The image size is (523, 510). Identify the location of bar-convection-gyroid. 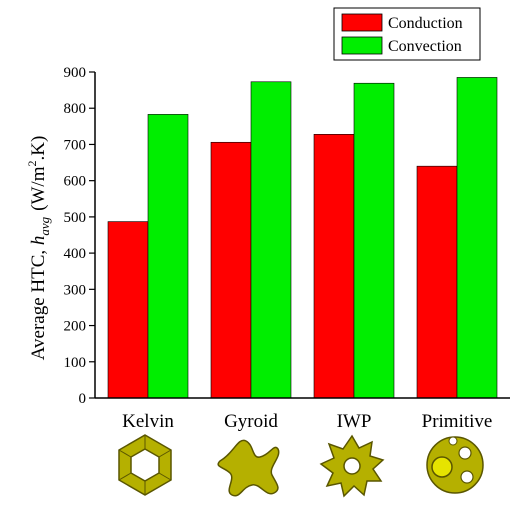
(271, 240).